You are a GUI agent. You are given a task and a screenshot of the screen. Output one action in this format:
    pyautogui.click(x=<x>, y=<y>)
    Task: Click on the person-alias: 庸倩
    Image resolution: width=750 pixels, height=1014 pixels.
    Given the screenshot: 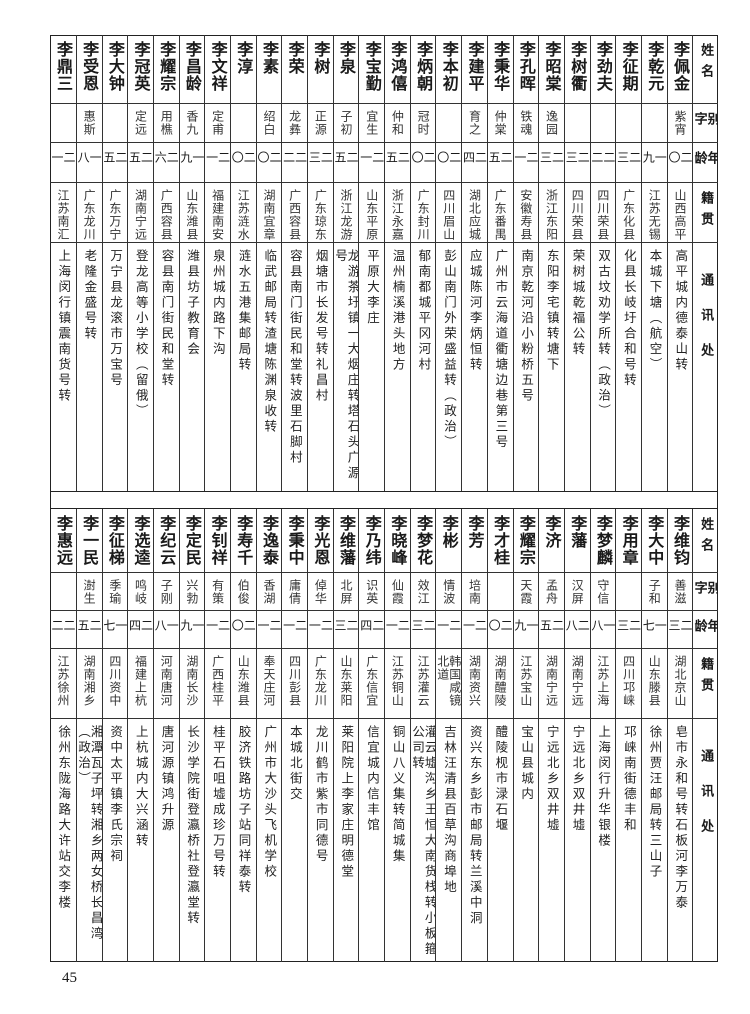 What is the action you would take?
    pyautogui.click(x=294, y=592)
    